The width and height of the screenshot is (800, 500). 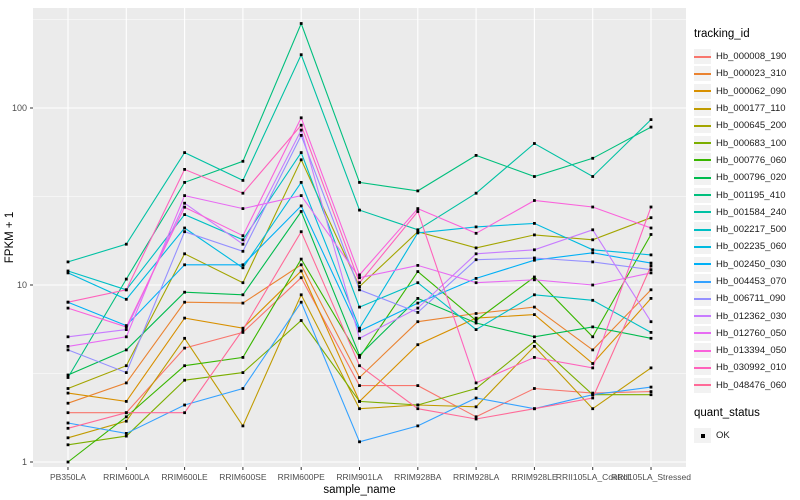 What do you see at coordinates (751, 109) in the screenshot?
I see `legend-entry-label: Hb_000177_110` at bounding box center [751, 109].